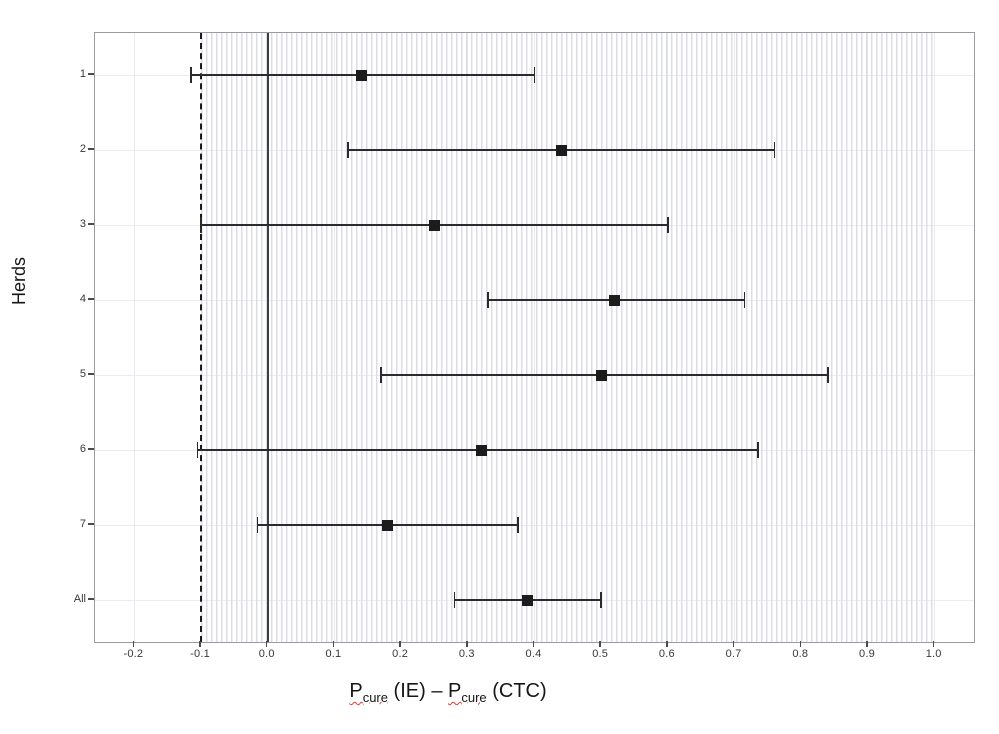 The image size is (999, 734). What do you see at coordinates (267, 337) in the screenshot?
I see `zero-reference-line` at bounding box center [267, 337].